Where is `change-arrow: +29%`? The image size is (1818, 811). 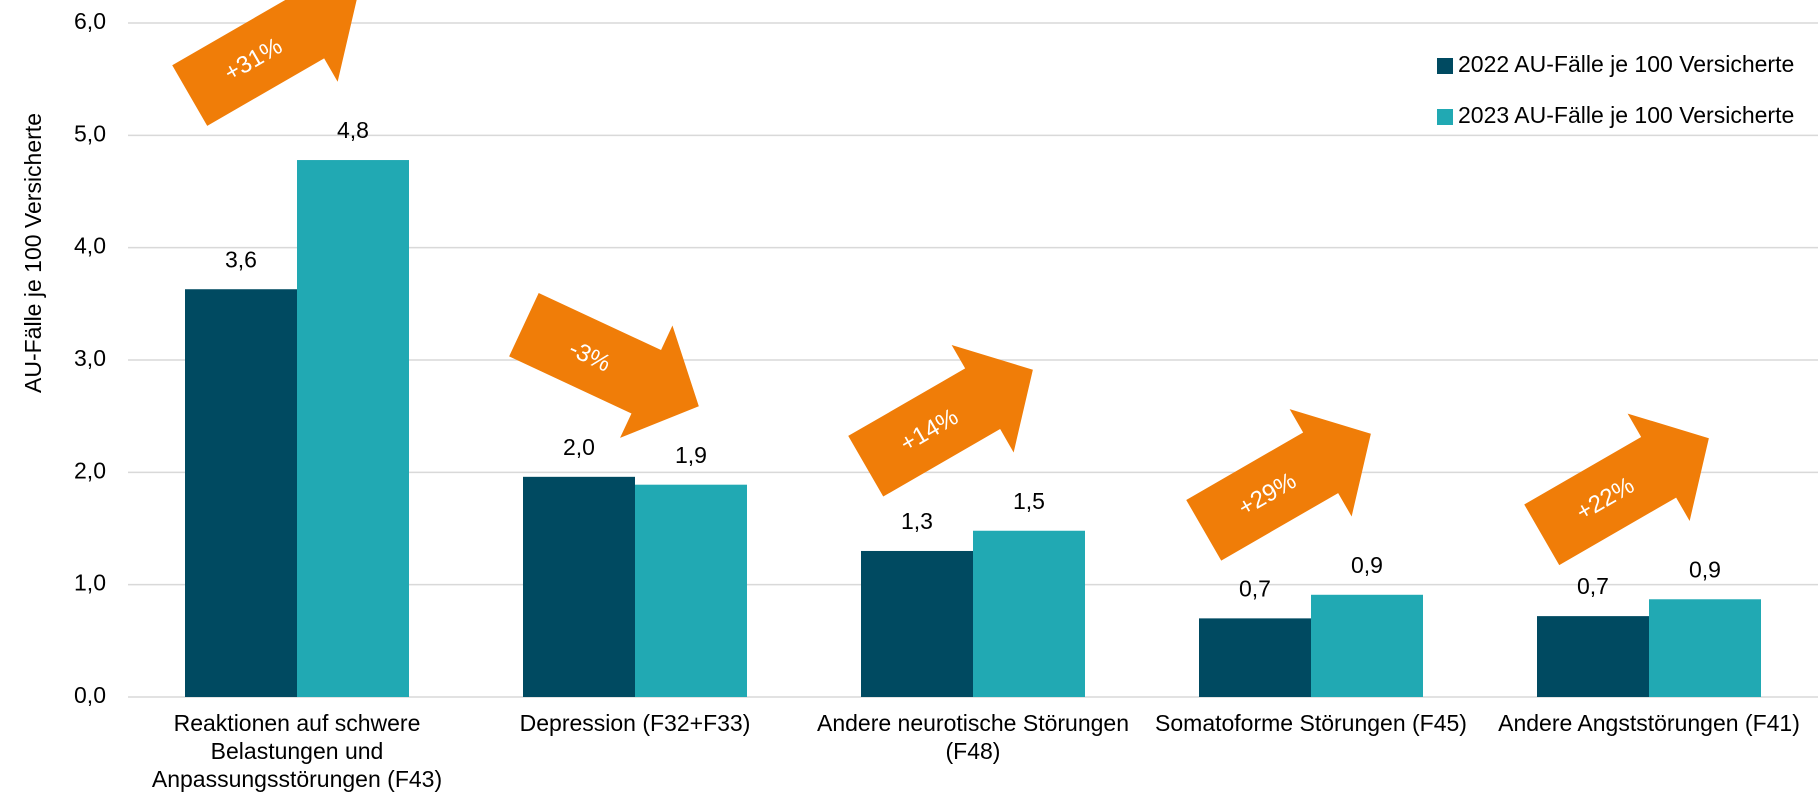
change-arrow: +29% is located at coordinates (1278, 485).